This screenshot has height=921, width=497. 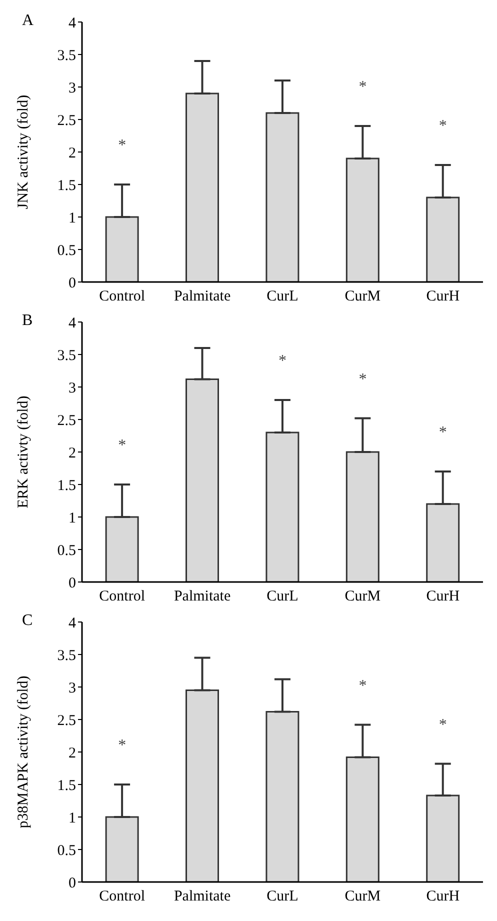 I want to click on y-axis-title: ERK activty (fold), so click(x=23, y=452).